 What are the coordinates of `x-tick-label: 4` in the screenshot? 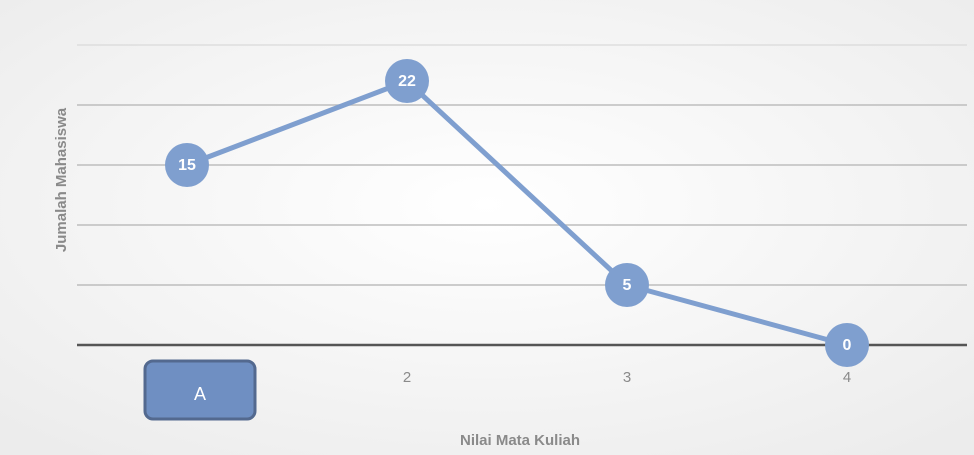 It's located at (847, 377).